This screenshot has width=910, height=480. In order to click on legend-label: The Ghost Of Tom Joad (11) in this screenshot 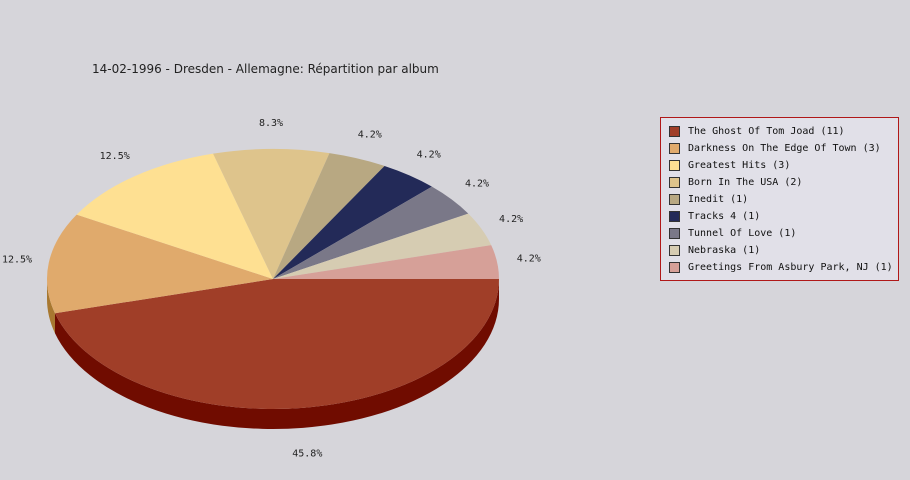, I will do `click(766, 131)`.